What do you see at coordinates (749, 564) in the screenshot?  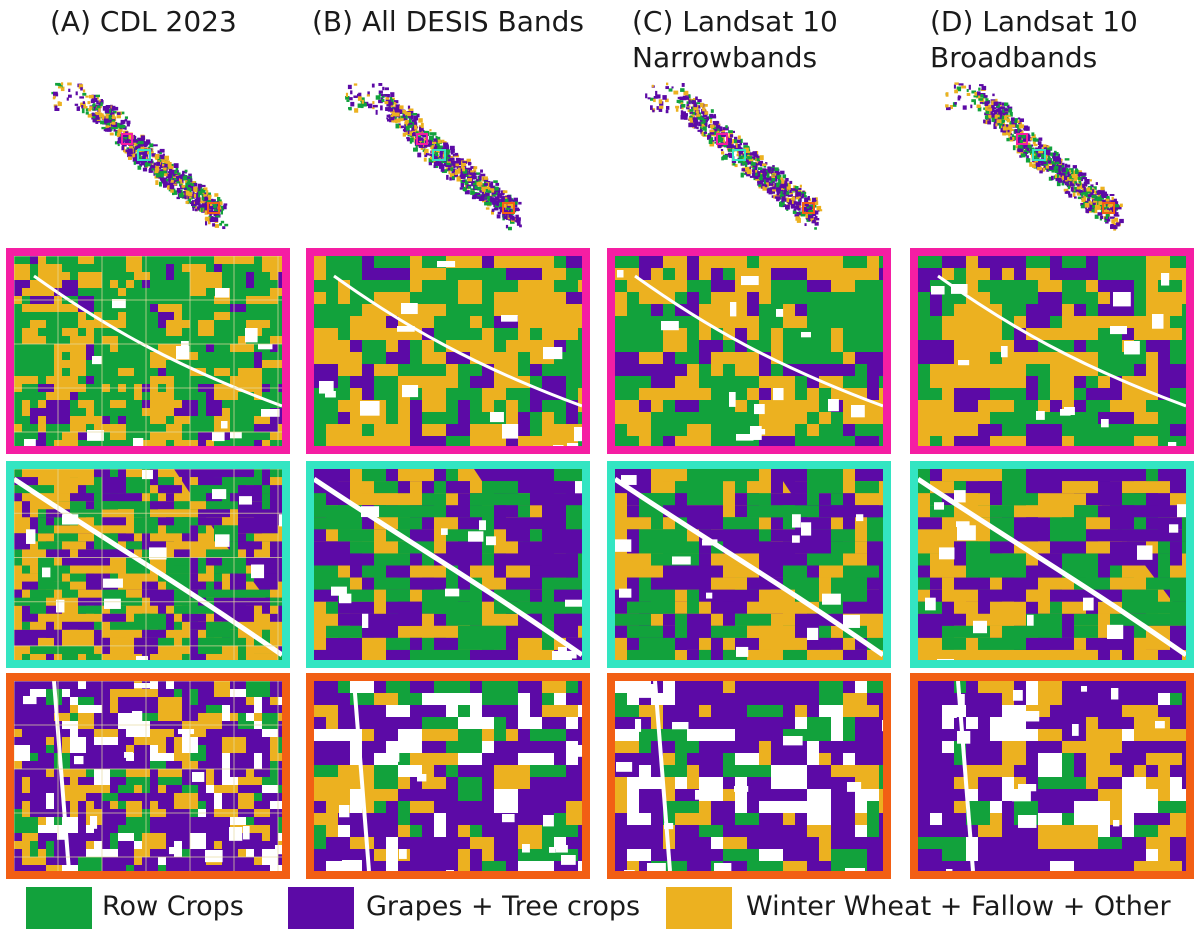 I see `panel-cyan-landsat-narrowbands` at bounding box center [749, 564].